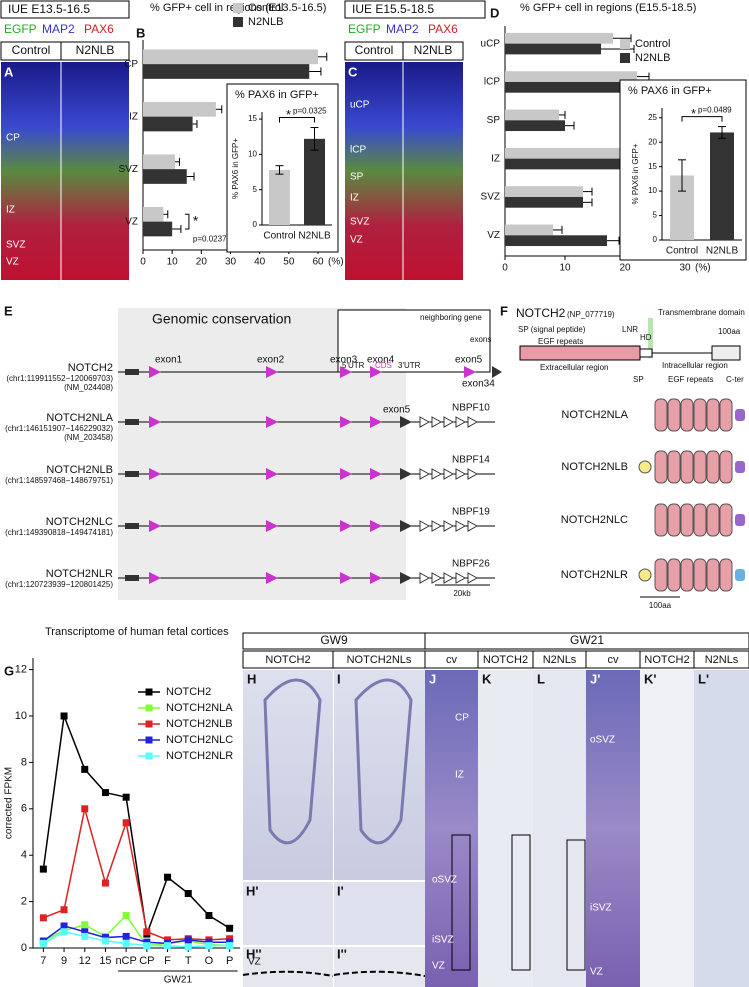 The image size is (749, 987). I want to click on y-tick-label: 5, so click(255, 189).